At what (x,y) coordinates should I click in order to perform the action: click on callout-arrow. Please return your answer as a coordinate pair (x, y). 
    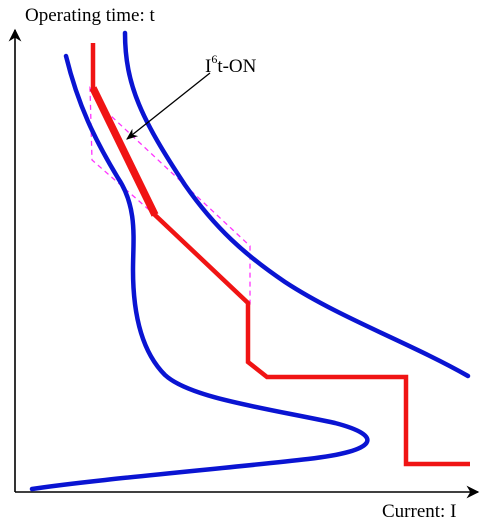
    Looking at the image, I should click on (168, 106).